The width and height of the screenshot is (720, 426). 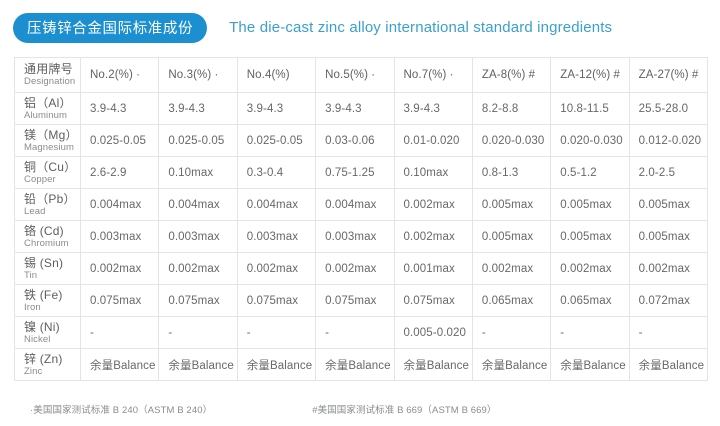 I want to click on table-row: 镍 (Ni) Nickel - - - -0.005-0.020- - -, so click(x=361, y=332).